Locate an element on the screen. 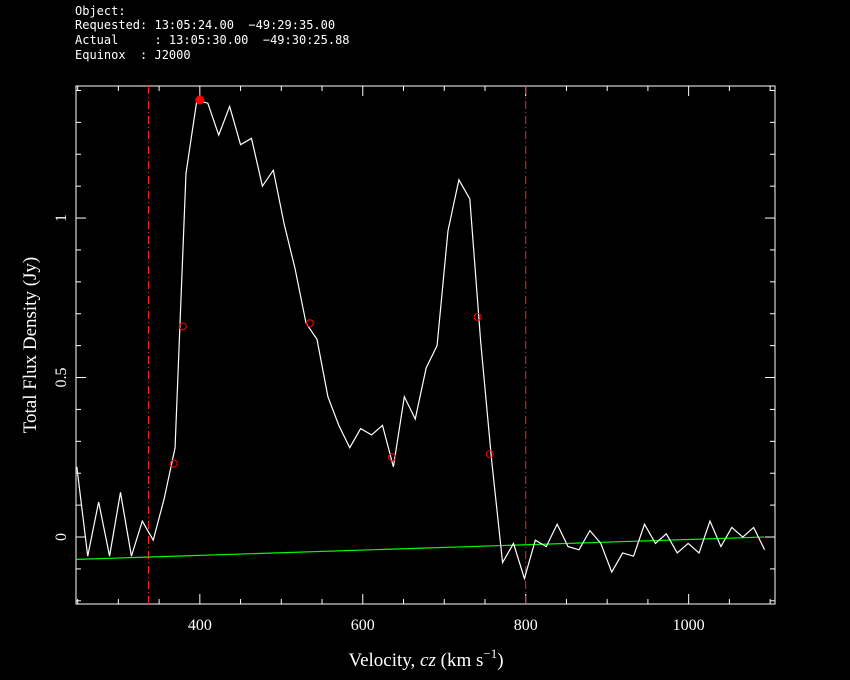 This screenshot has width=850, height=680. x-axis-label: Velocity, cz (km s−1) is located at coordinates (425, 658).